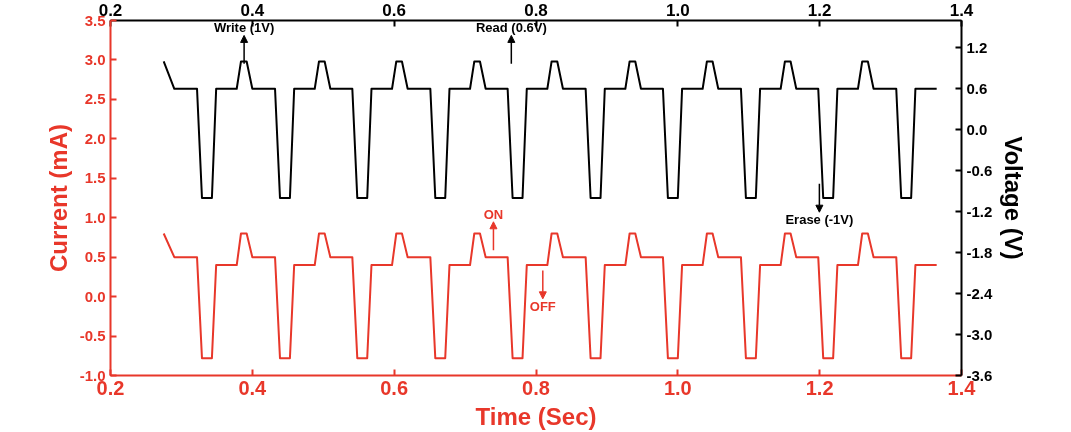 This screenshot has height=432, width=1071. I want to click on y-tick-label: 1.5, so click(95, 178).